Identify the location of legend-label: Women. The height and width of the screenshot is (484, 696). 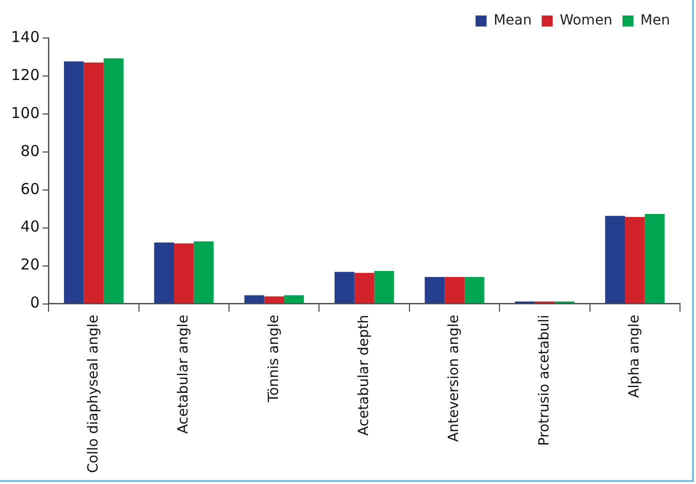
(586, 20).